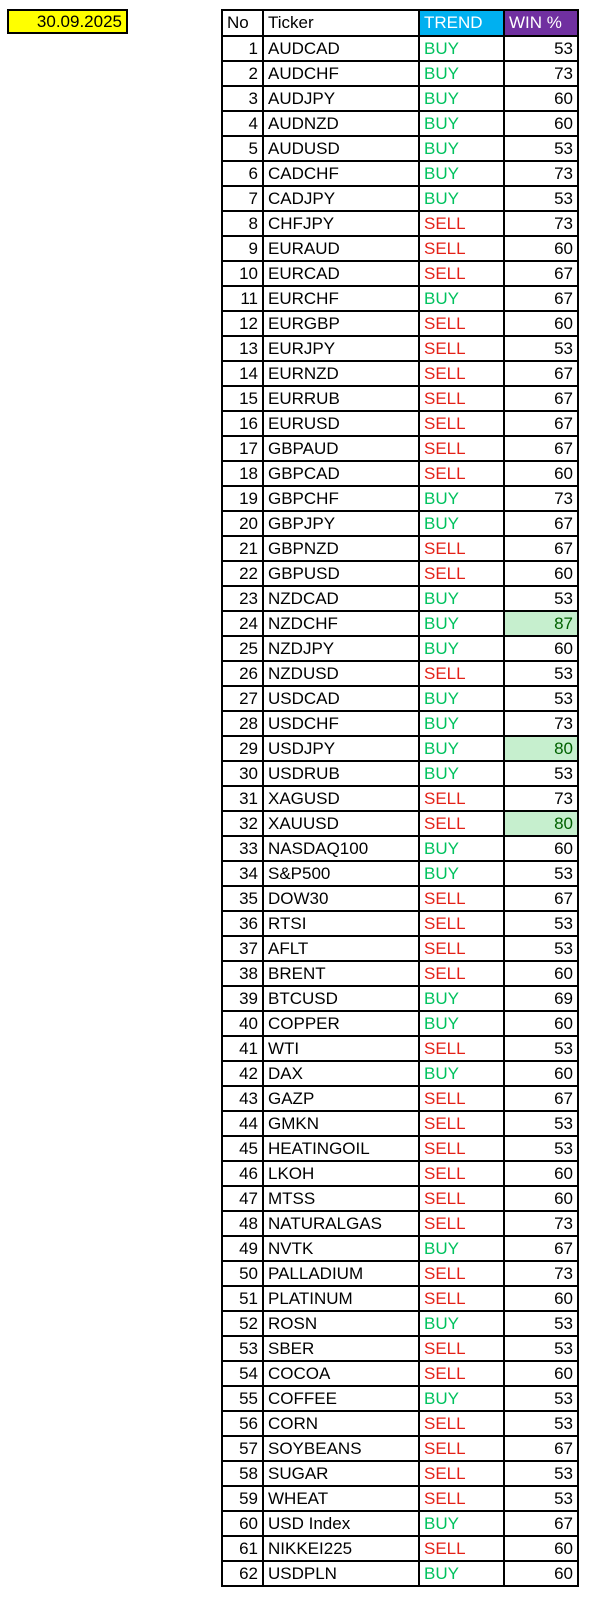 The image size is (600, 1598). What do you see at coordinates (341, 598) in the screenshot?
I see `cell-ticker: NZDCAD` at bounding box center [341, 598].